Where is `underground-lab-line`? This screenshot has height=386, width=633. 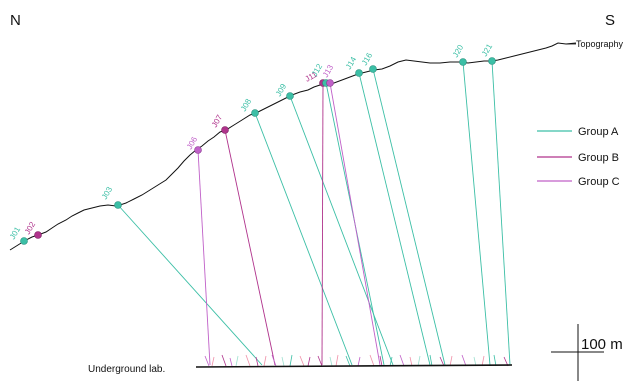
underground-lab-line is located at coordinates (354, 366).